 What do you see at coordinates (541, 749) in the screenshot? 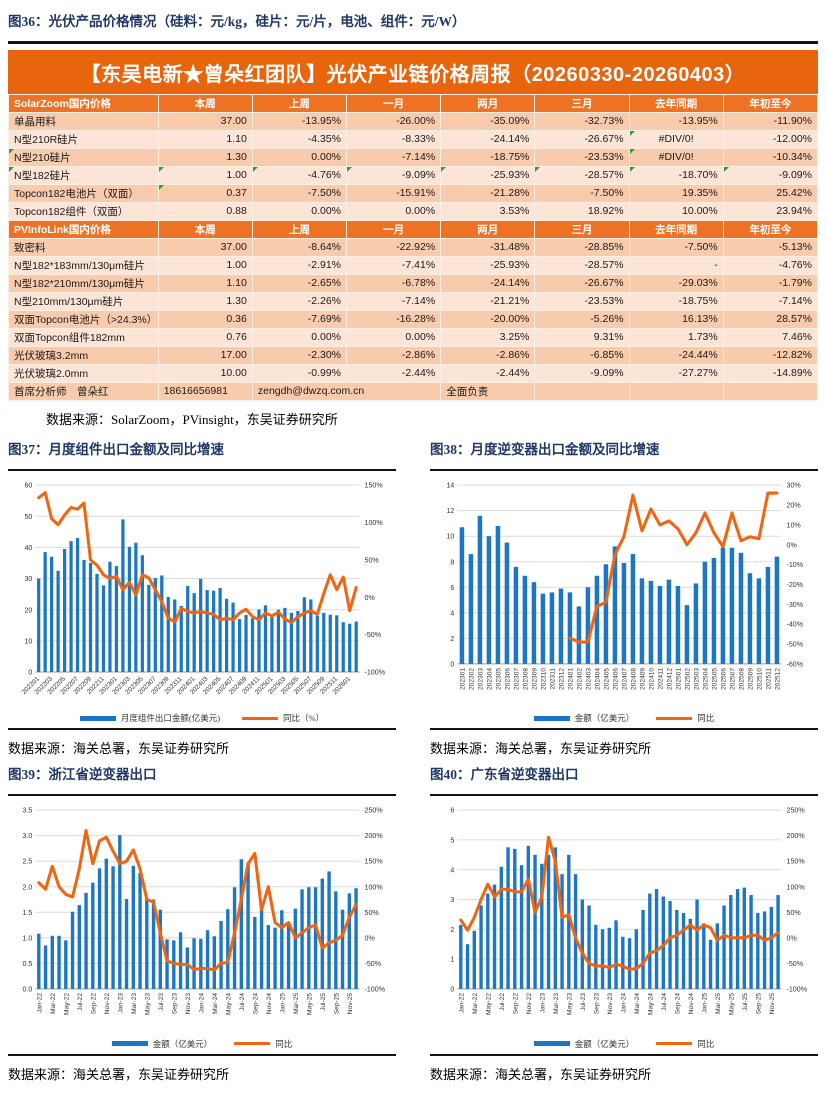
I see `figure38-source: 数据来源：海关总署，东吴证券研究所` at bounding box center [541, 749].